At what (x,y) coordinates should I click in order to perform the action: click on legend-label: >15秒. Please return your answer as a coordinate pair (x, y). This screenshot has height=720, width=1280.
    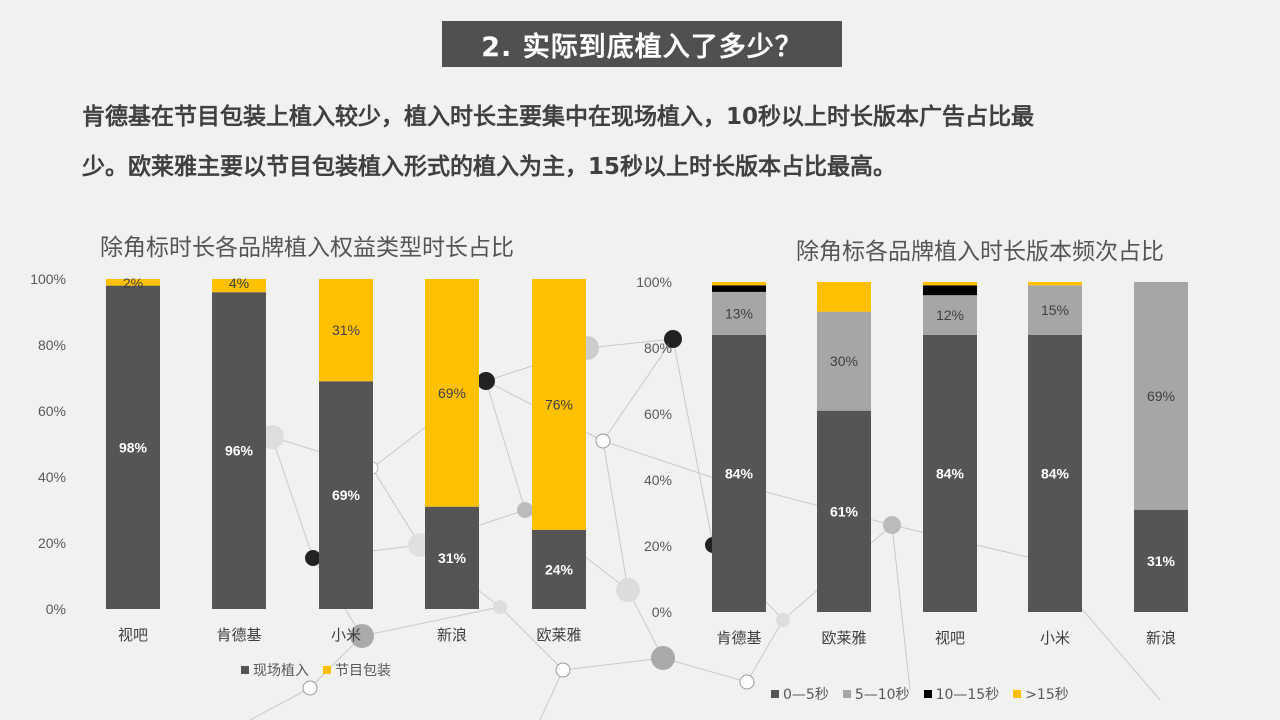
    Looking at the image, I should click on (1047, 695).